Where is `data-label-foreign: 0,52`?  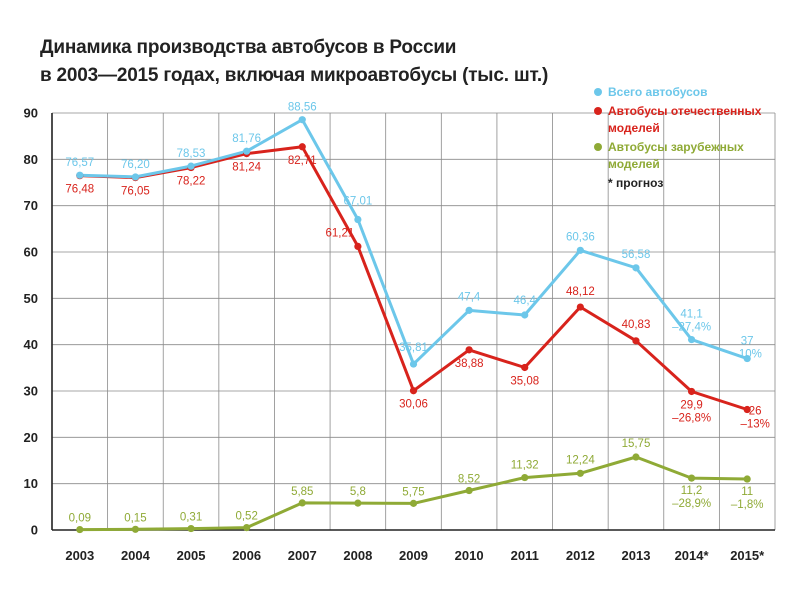
data-label-foreign: 0,52 is located at coordinates (246, 517).